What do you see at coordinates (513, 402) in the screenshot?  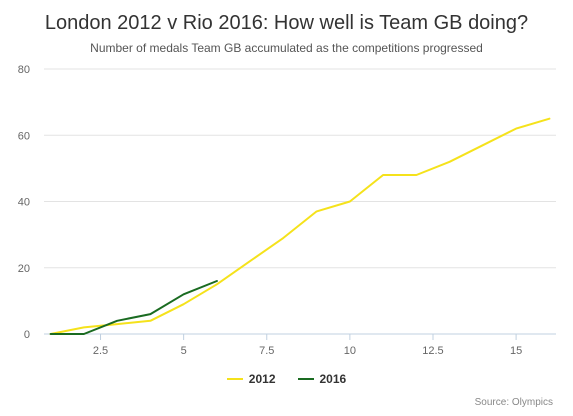 I see `source-credit: Source: Olympics` at bounding box center [513, 402].